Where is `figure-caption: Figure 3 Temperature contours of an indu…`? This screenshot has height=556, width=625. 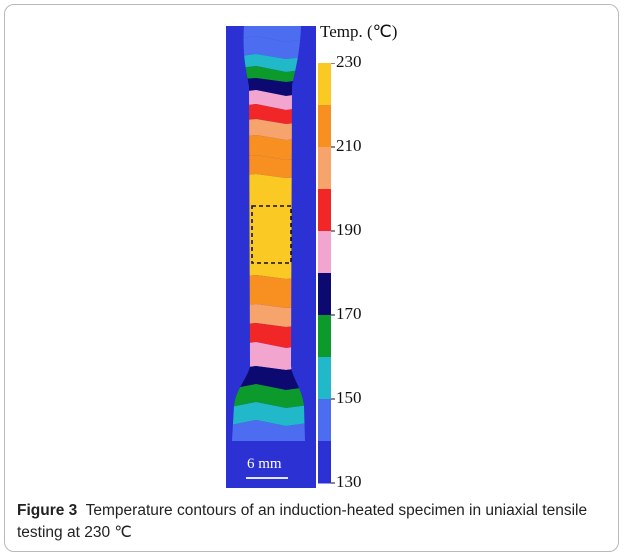
figure-caption: Figure 3 Temperature contours of an indu… is located at coordinates (314, 522).